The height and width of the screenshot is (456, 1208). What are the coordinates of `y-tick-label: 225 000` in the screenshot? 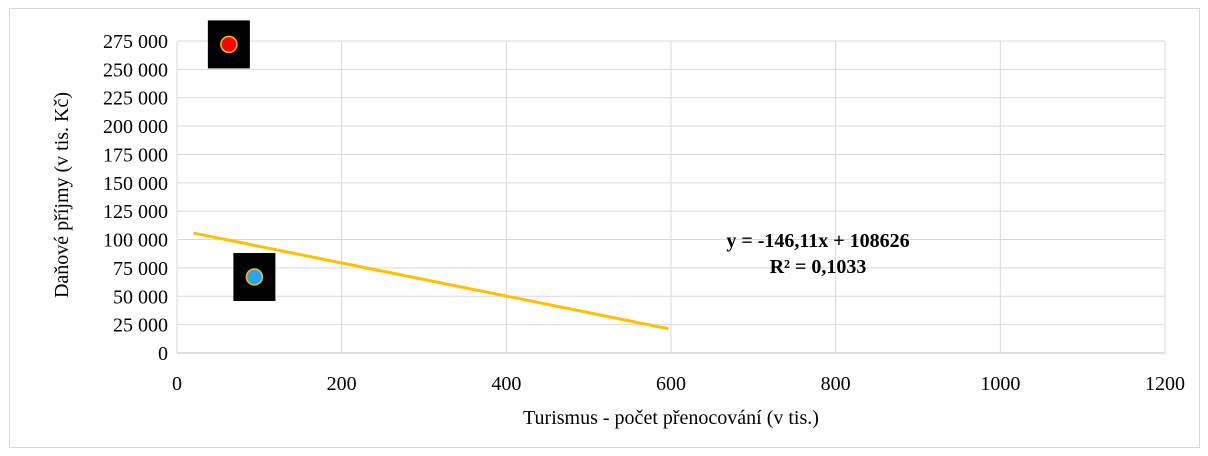 It's located at (135, 99).